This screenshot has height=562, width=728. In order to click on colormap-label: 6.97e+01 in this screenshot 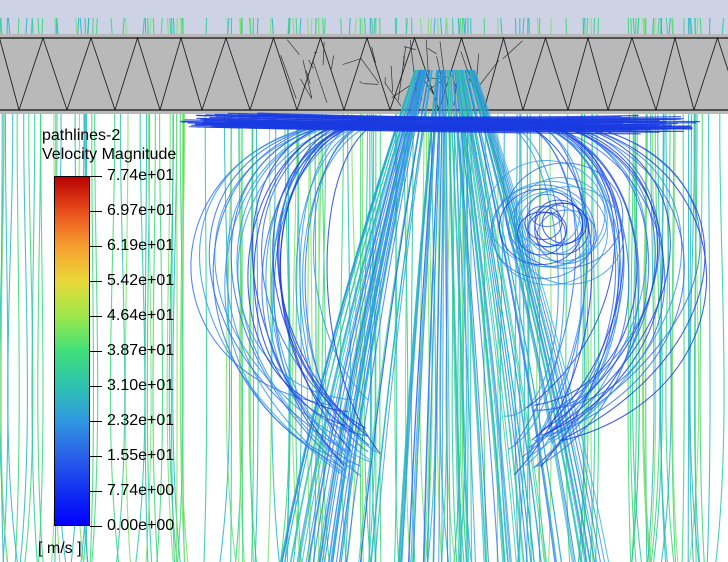, I will do `click(141, 210)`.